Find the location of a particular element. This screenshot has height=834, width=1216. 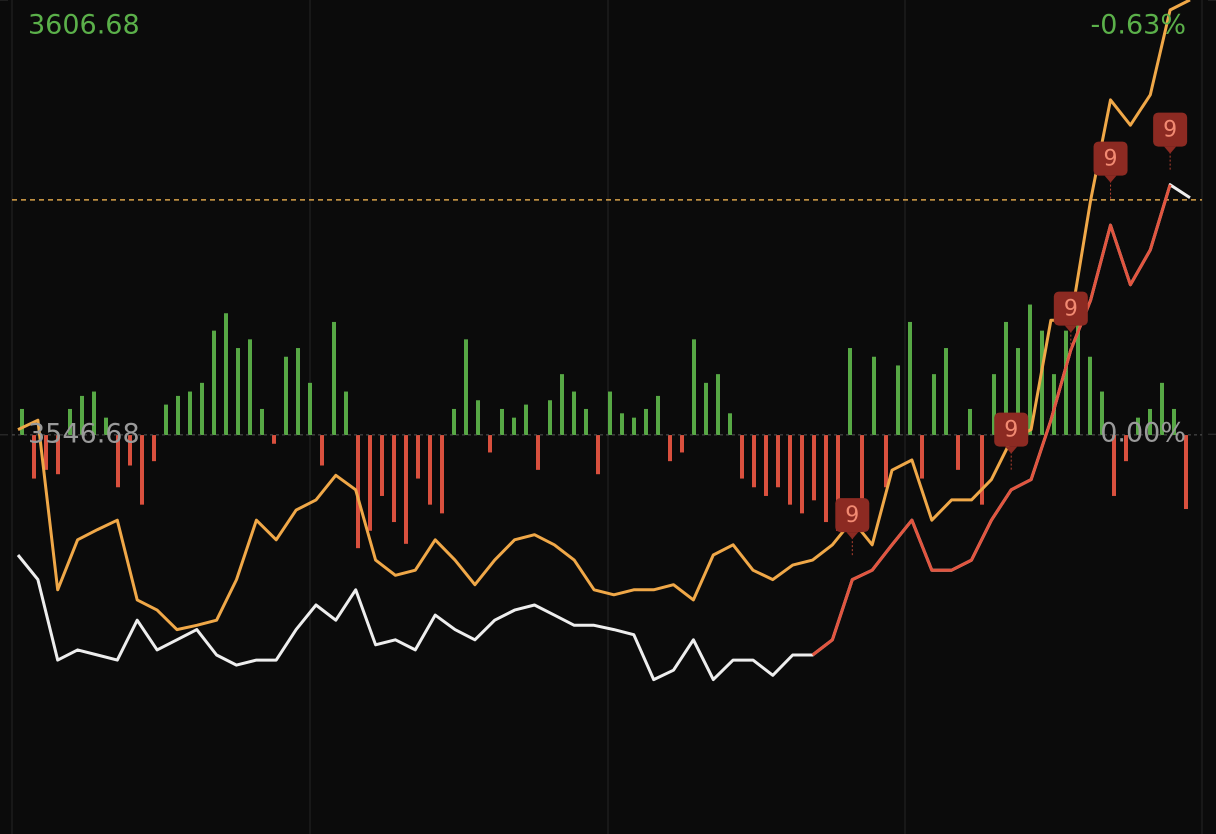

annotation-label: 9 is located at coordinates (1111, 159).